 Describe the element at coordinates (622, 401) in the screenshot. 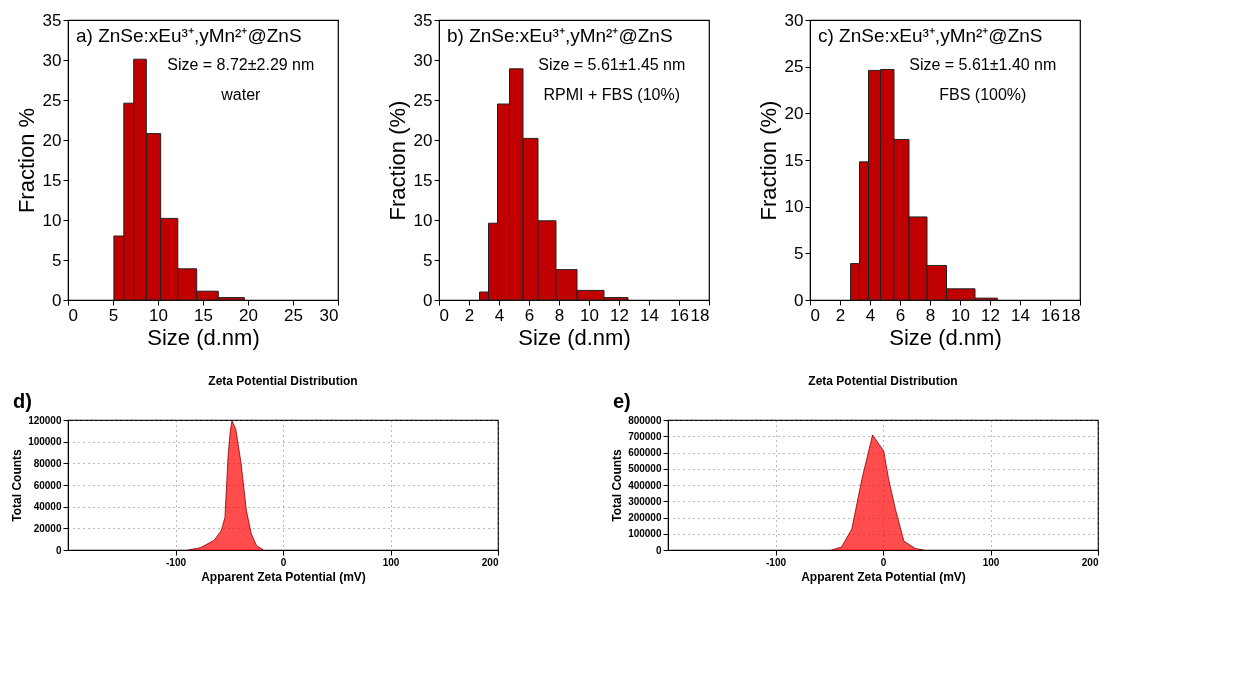

I see `text: e)` at that location.